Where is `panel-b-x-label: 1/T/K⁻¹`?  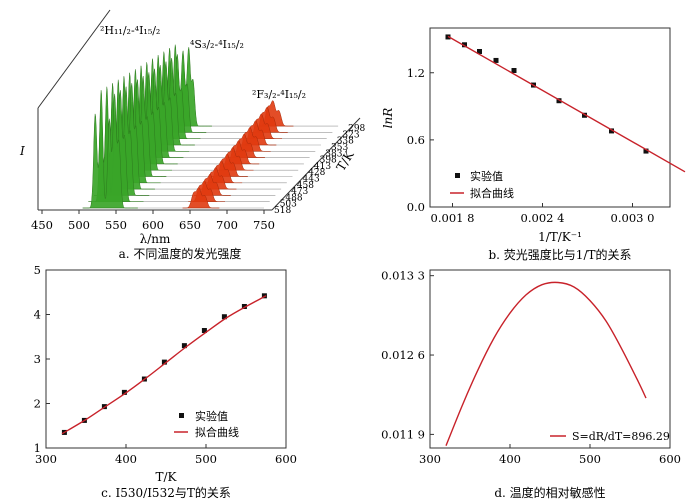 panel-b-x-label: 1/T/K⁻¹ is located at coordinates (560, 237).